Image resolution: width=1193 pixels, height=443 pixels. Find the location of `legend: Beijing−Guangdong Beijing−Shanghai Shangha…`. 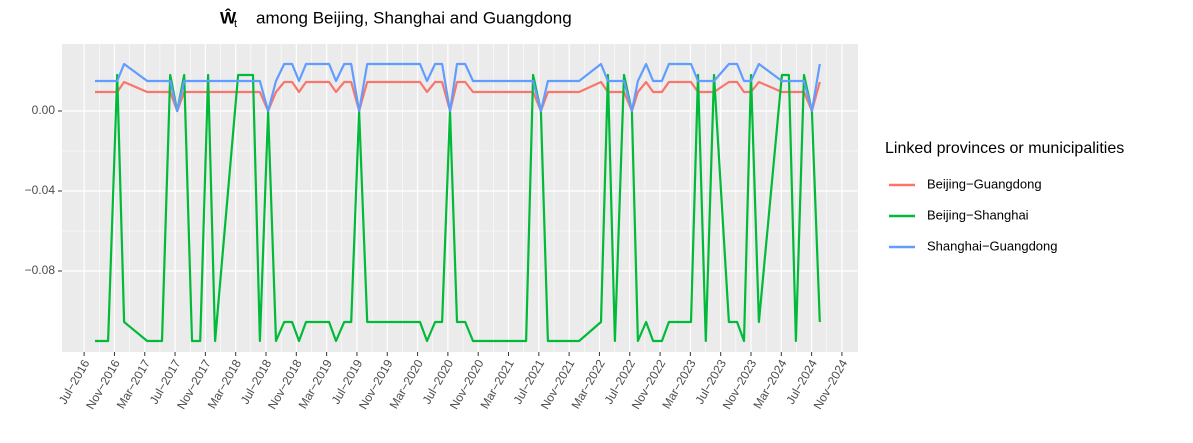

legend: Beijing−Guangdong Beijing−Shanghai Shangha… is located at coordinates (973, 214).